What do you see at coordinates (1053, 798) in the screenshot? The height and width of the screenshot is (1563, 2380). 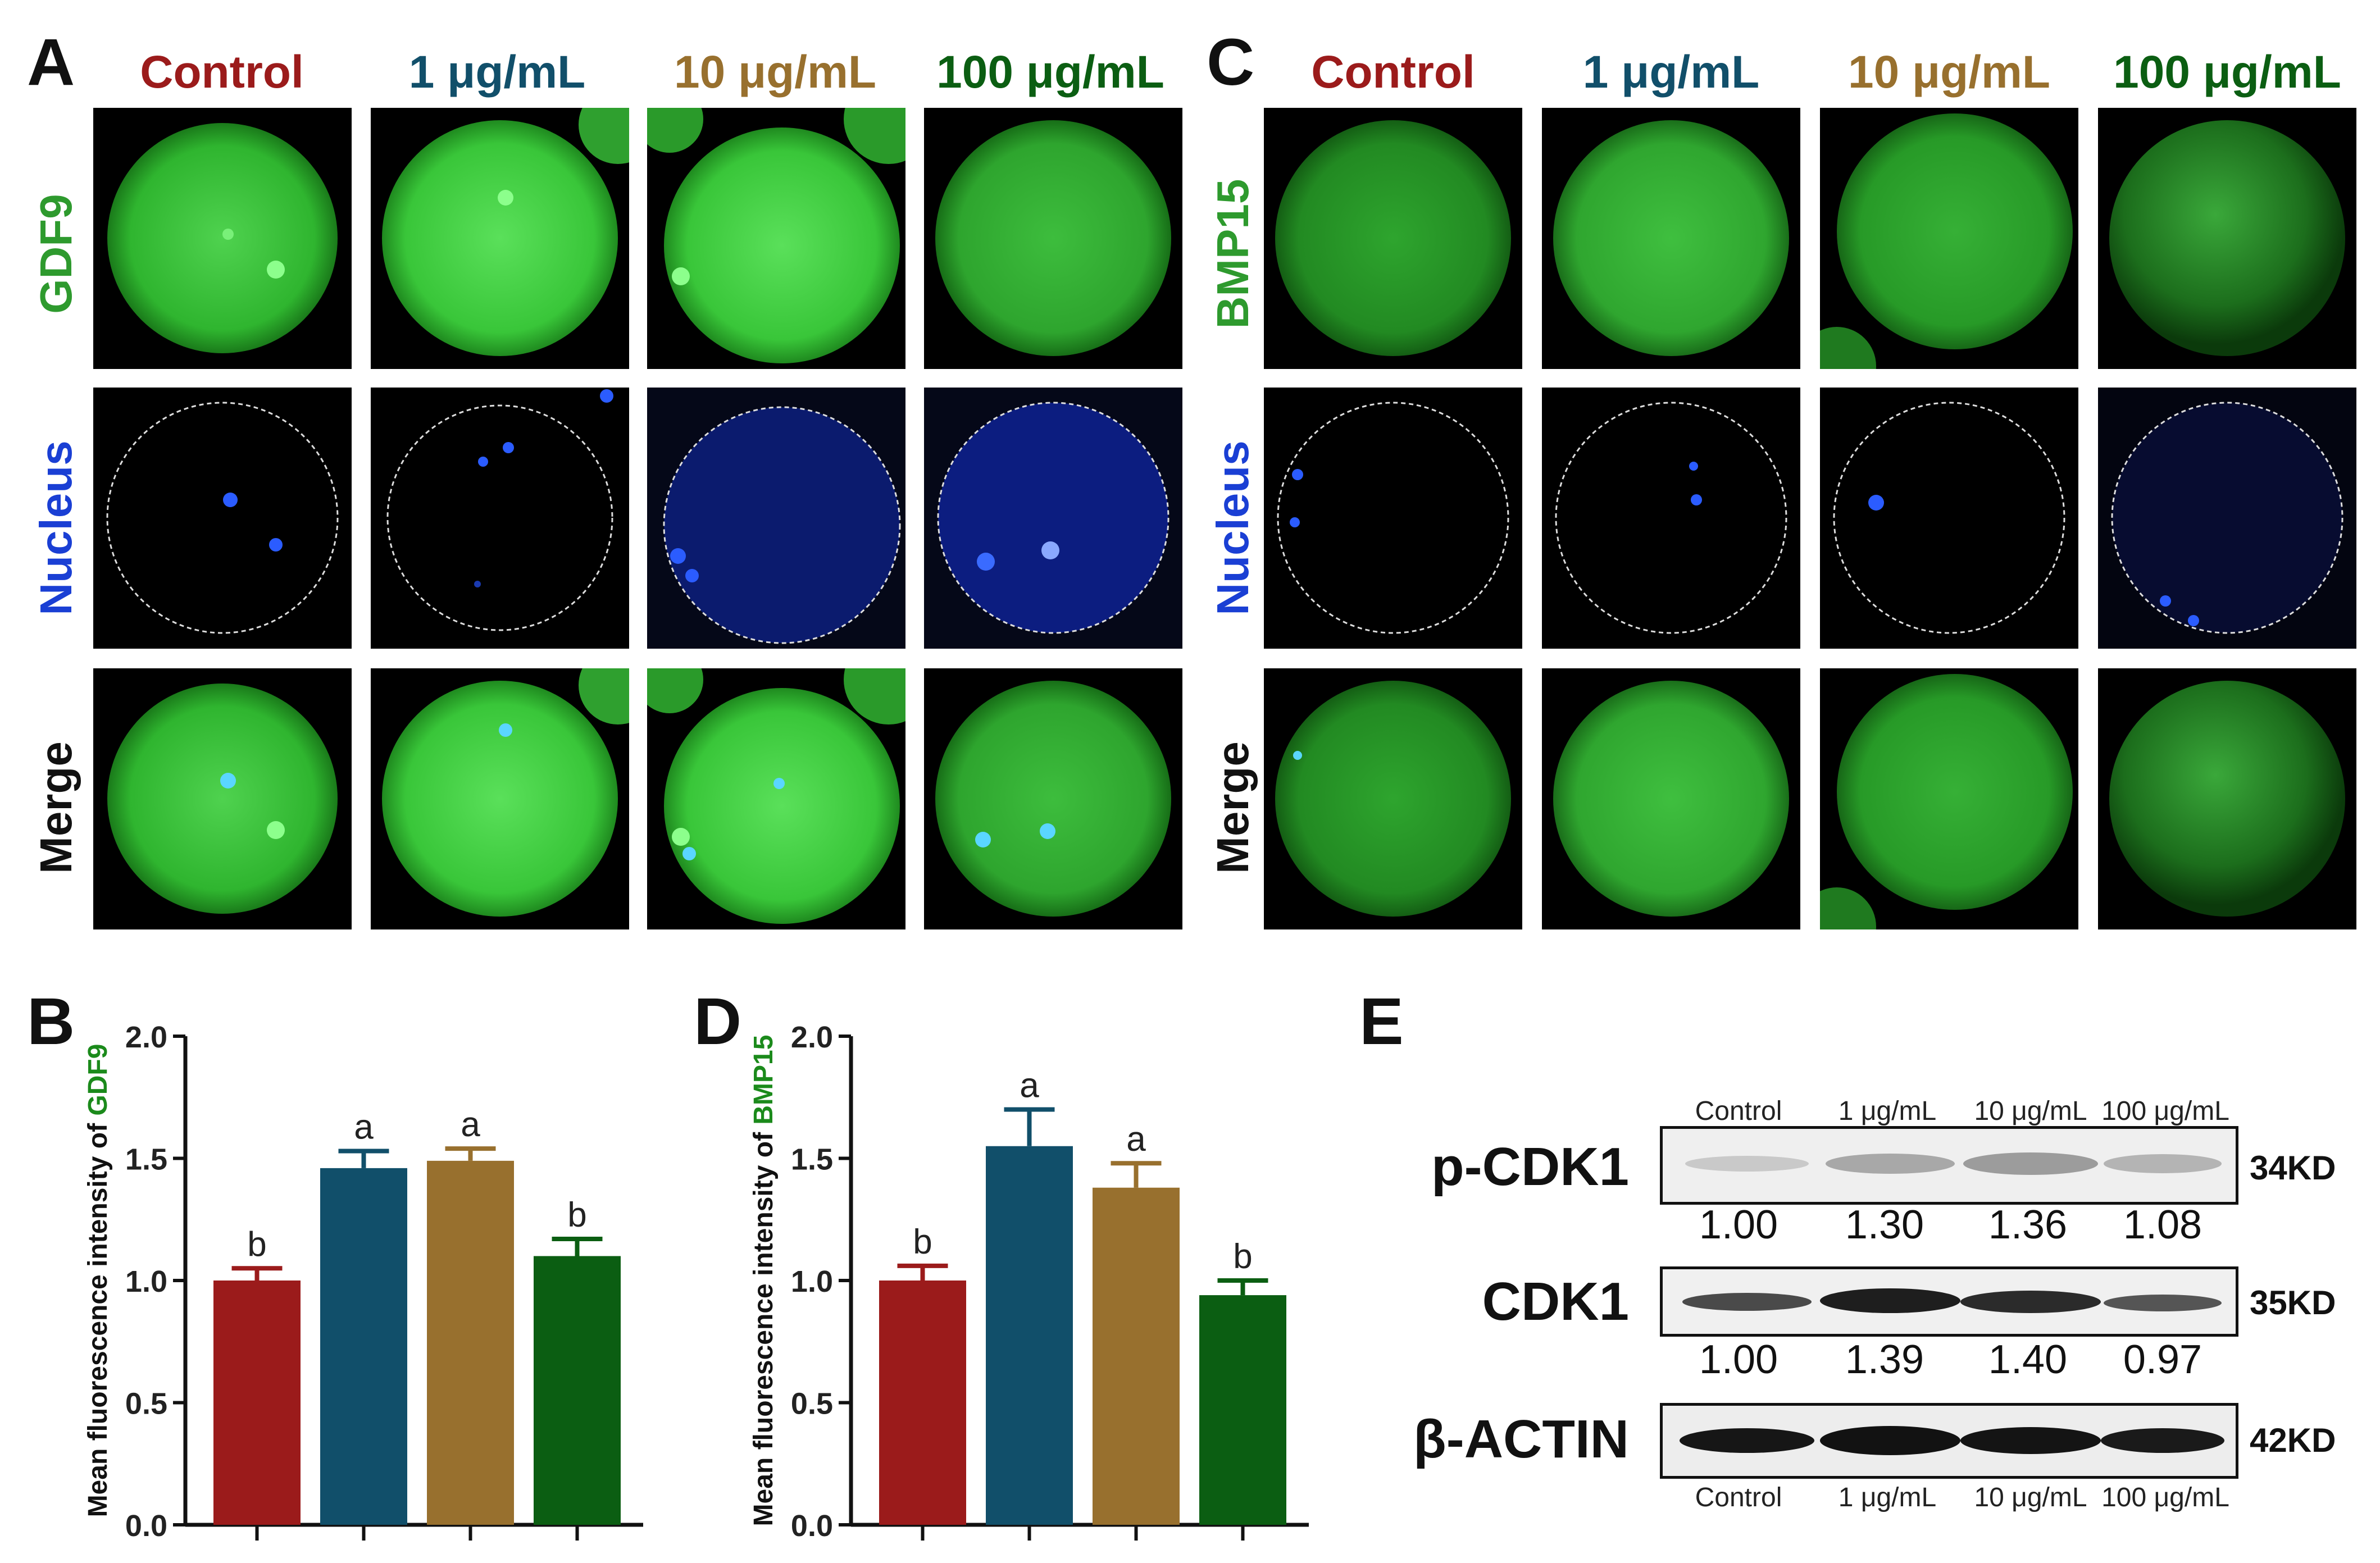 I see `panel-a-merge-100ug-image` at bounding box center [1053, 798].